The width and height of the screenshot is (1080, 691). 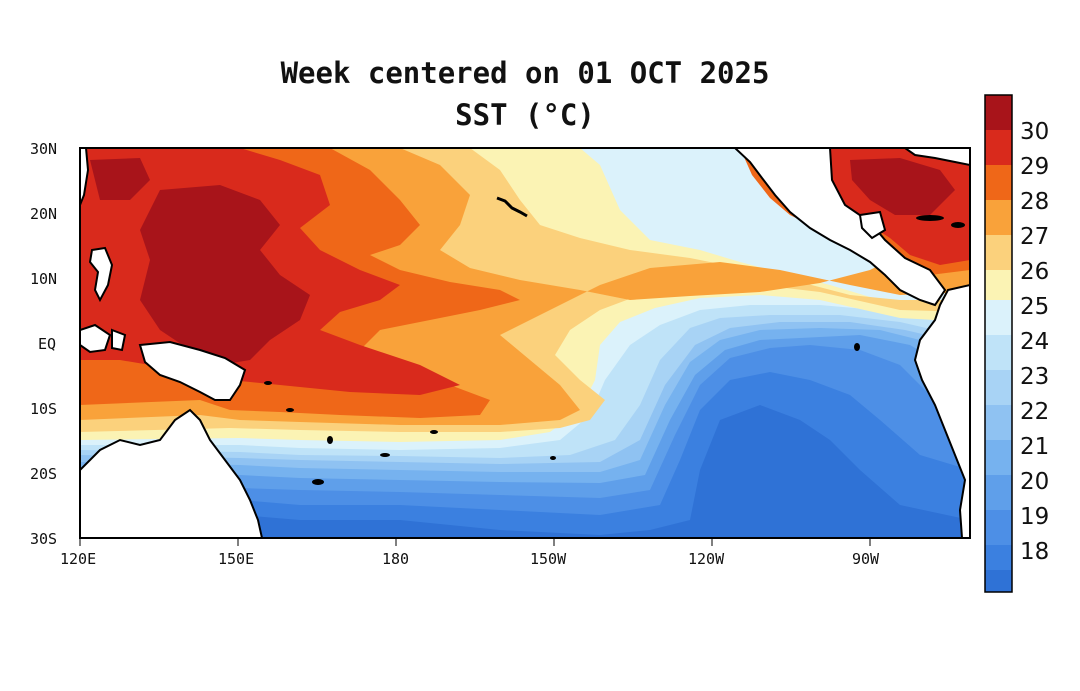 What do you see at coordinates (236, 559) in the screenshot?
I see `lon-label-150e: 150E` at bounding box center [236, 559].